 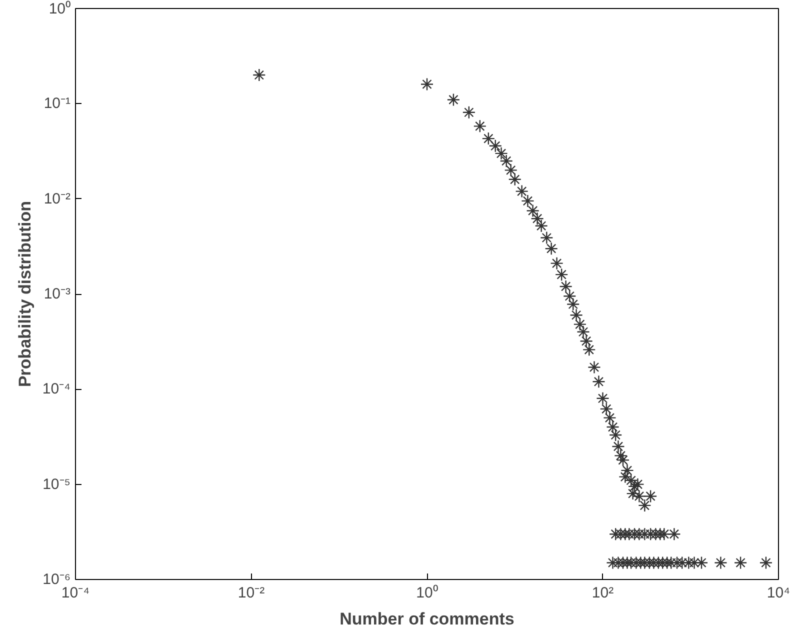 What do you see at coordinates (57, 103) in the screenshot?
I see `y-tick-label: 10⁻¹` at bounding box center [57, 103].